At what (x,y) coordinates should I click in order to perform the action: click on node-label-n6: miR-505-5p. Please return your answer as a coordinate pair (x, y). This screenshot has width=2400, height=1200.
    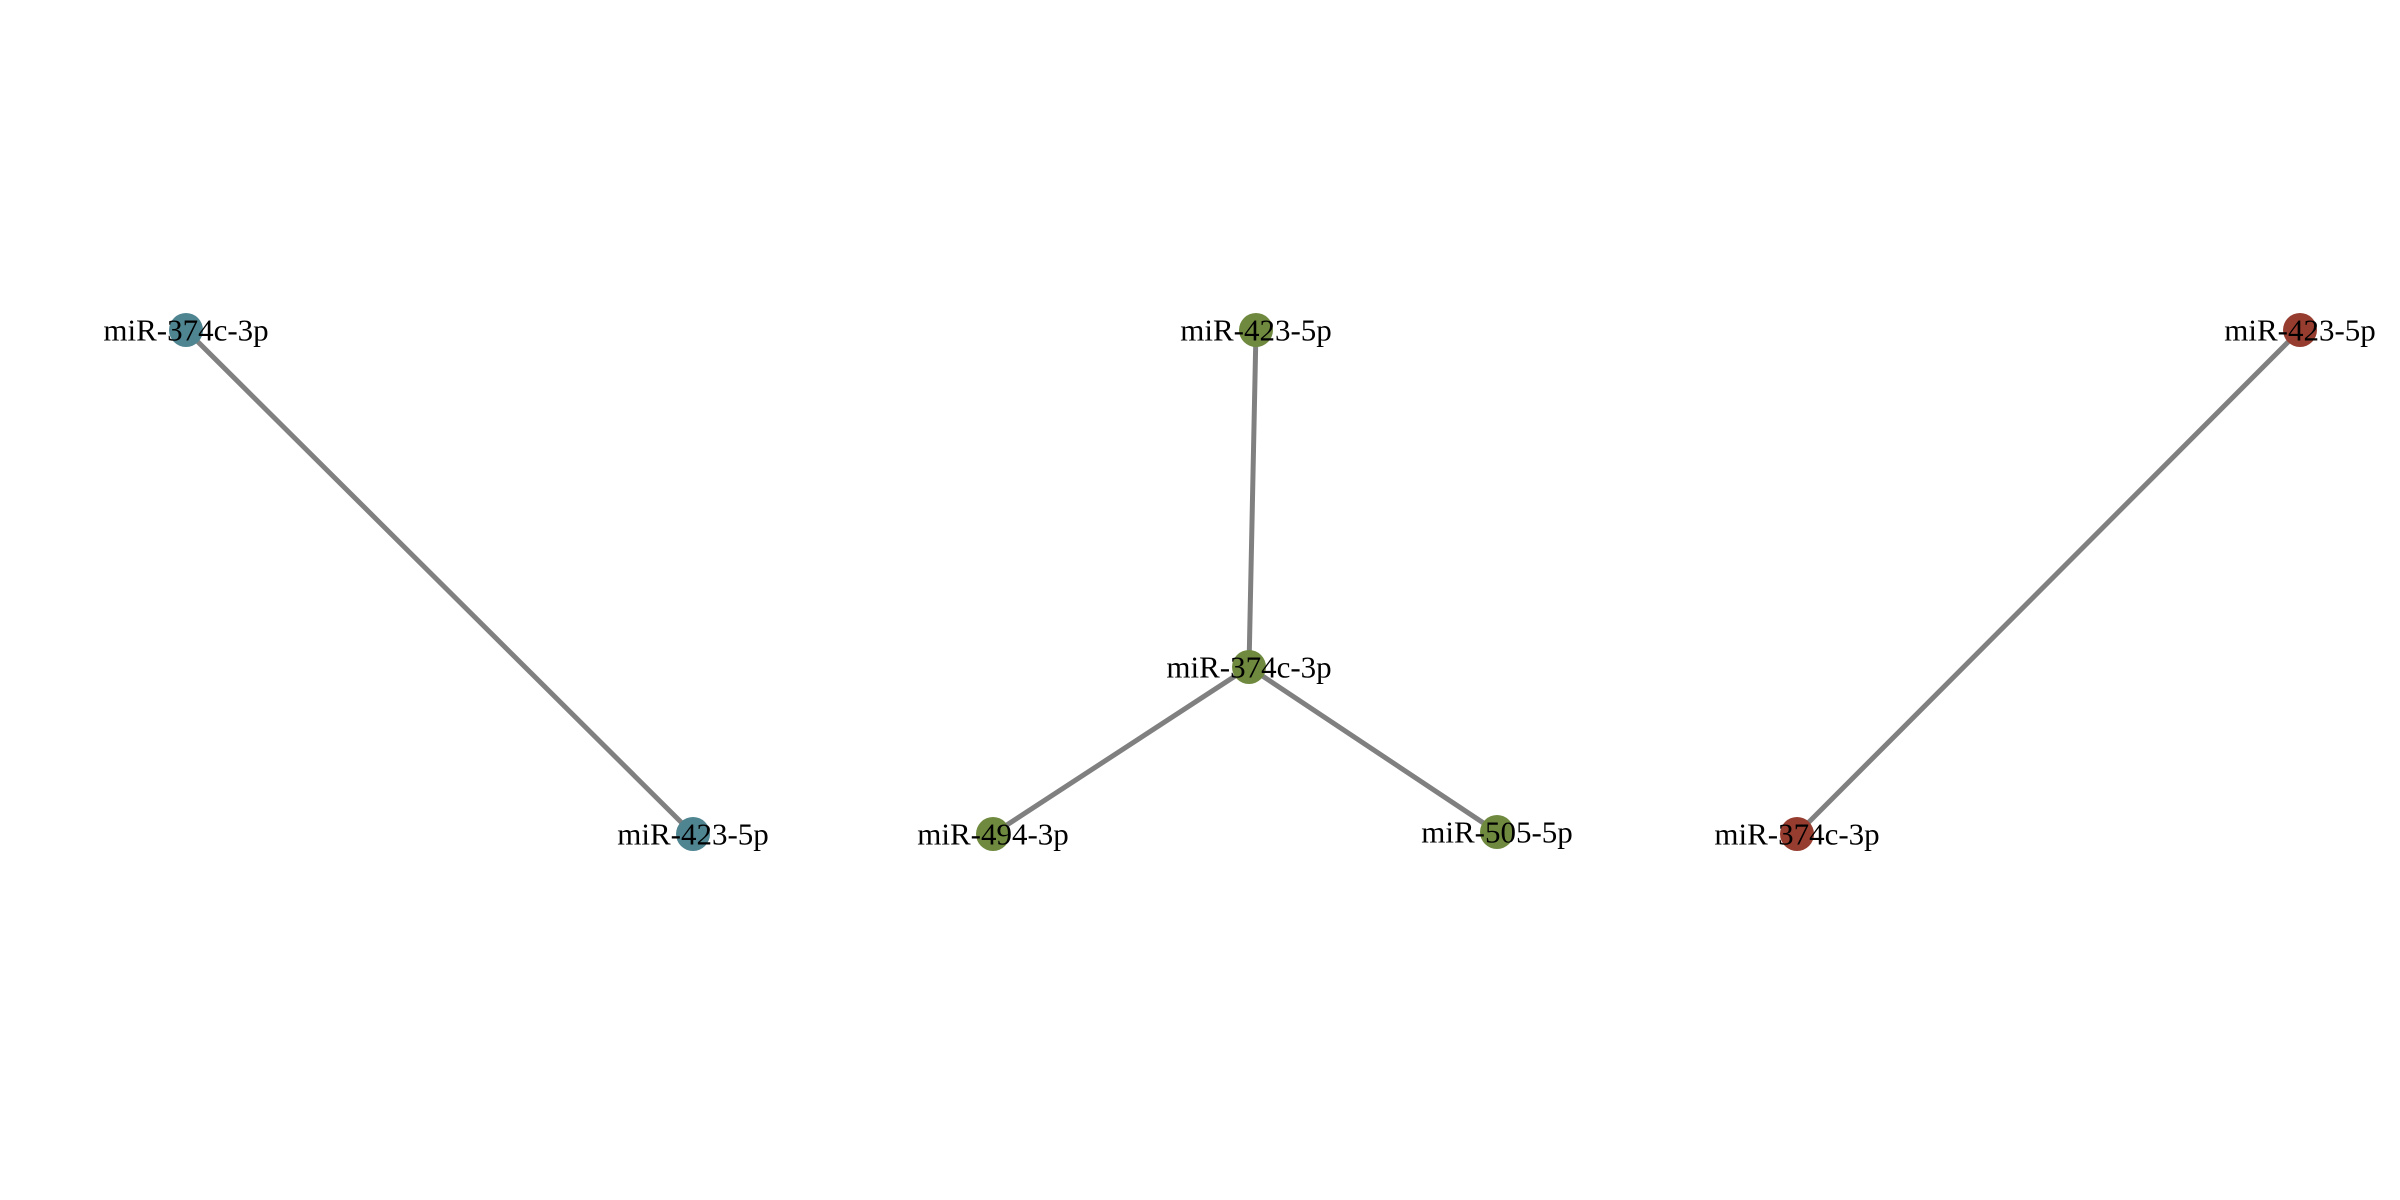
    Looking at the image, I should click on (1497, 832).